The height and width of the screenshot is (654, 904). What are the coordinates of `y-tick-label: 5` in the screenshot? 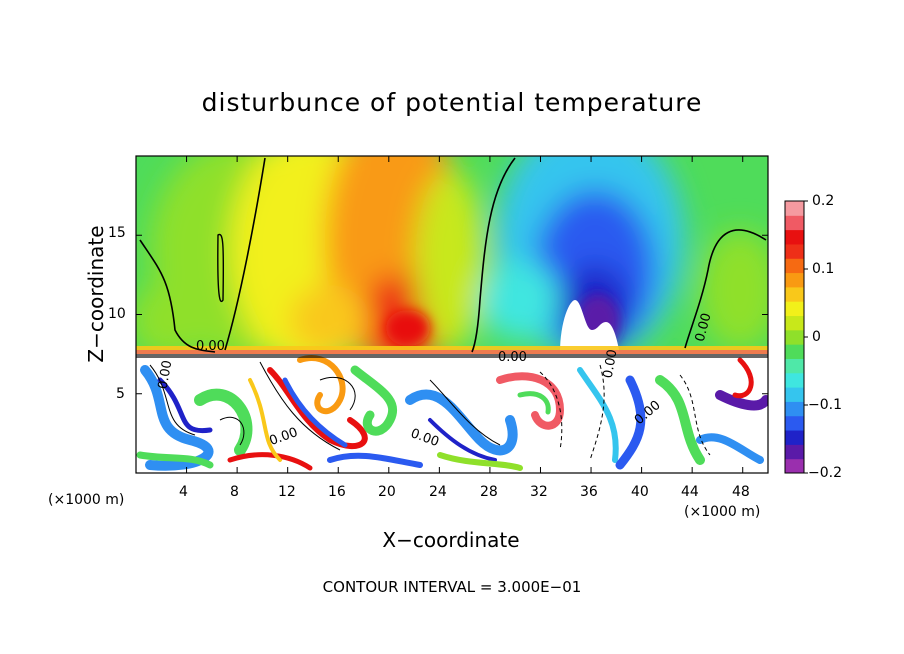 It's located at (120, 394).